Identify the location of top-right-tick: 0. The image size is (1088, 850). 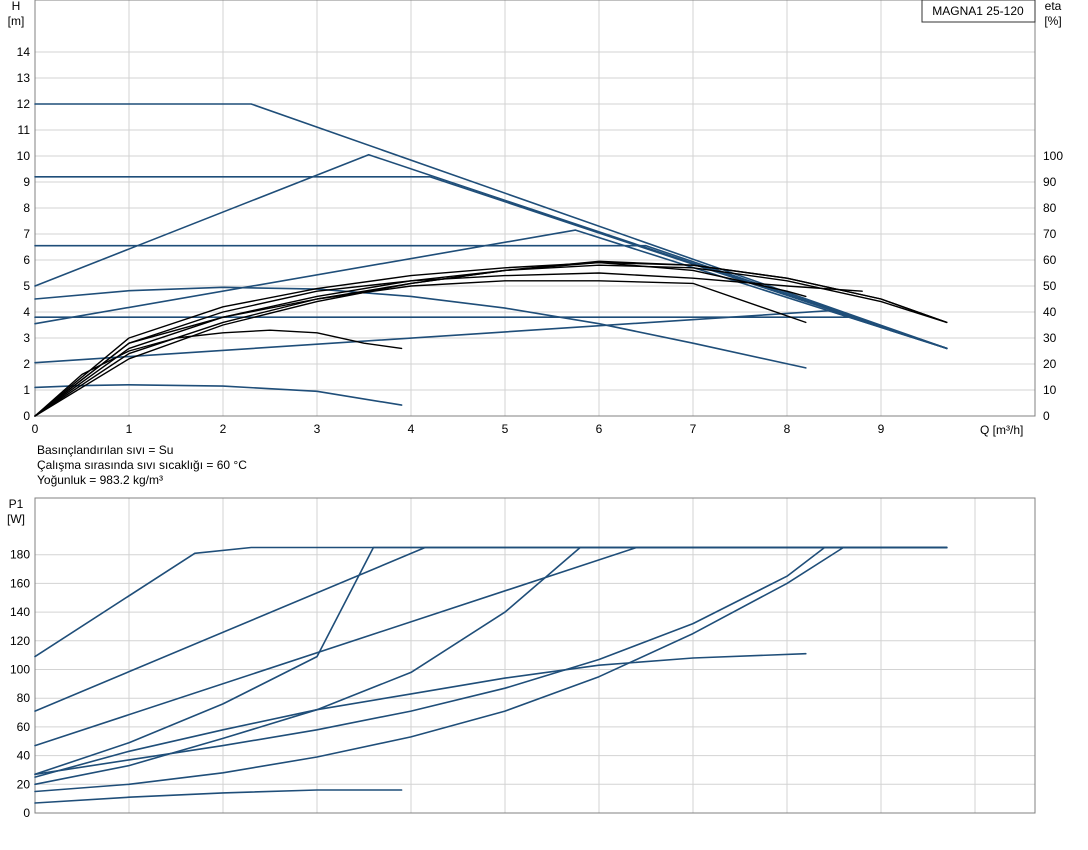
(1046, 416).